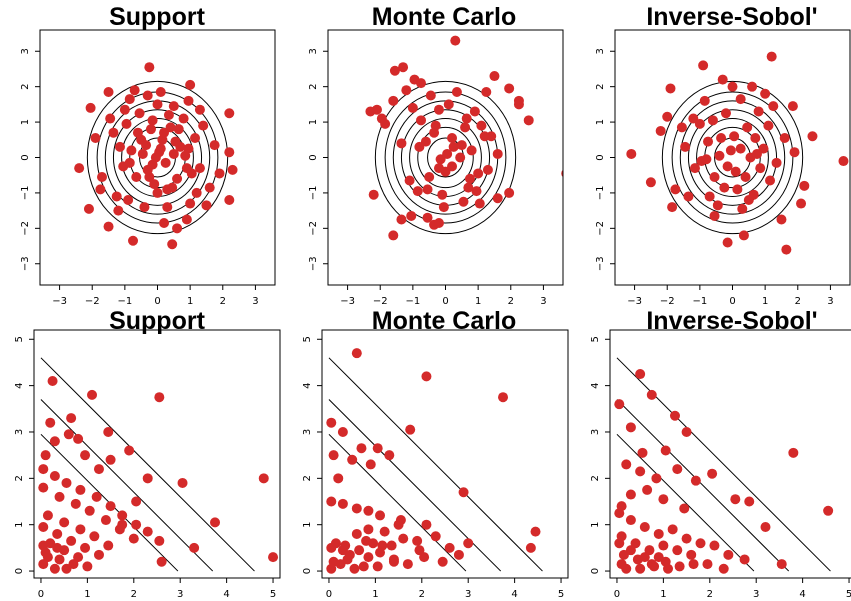 This screenshot has height=601, width=851. What do you see at coordinates (731, 17) in the screenshot?
I see `panel-title: Inverse-Sobol'` at bounding box center [731, 17].